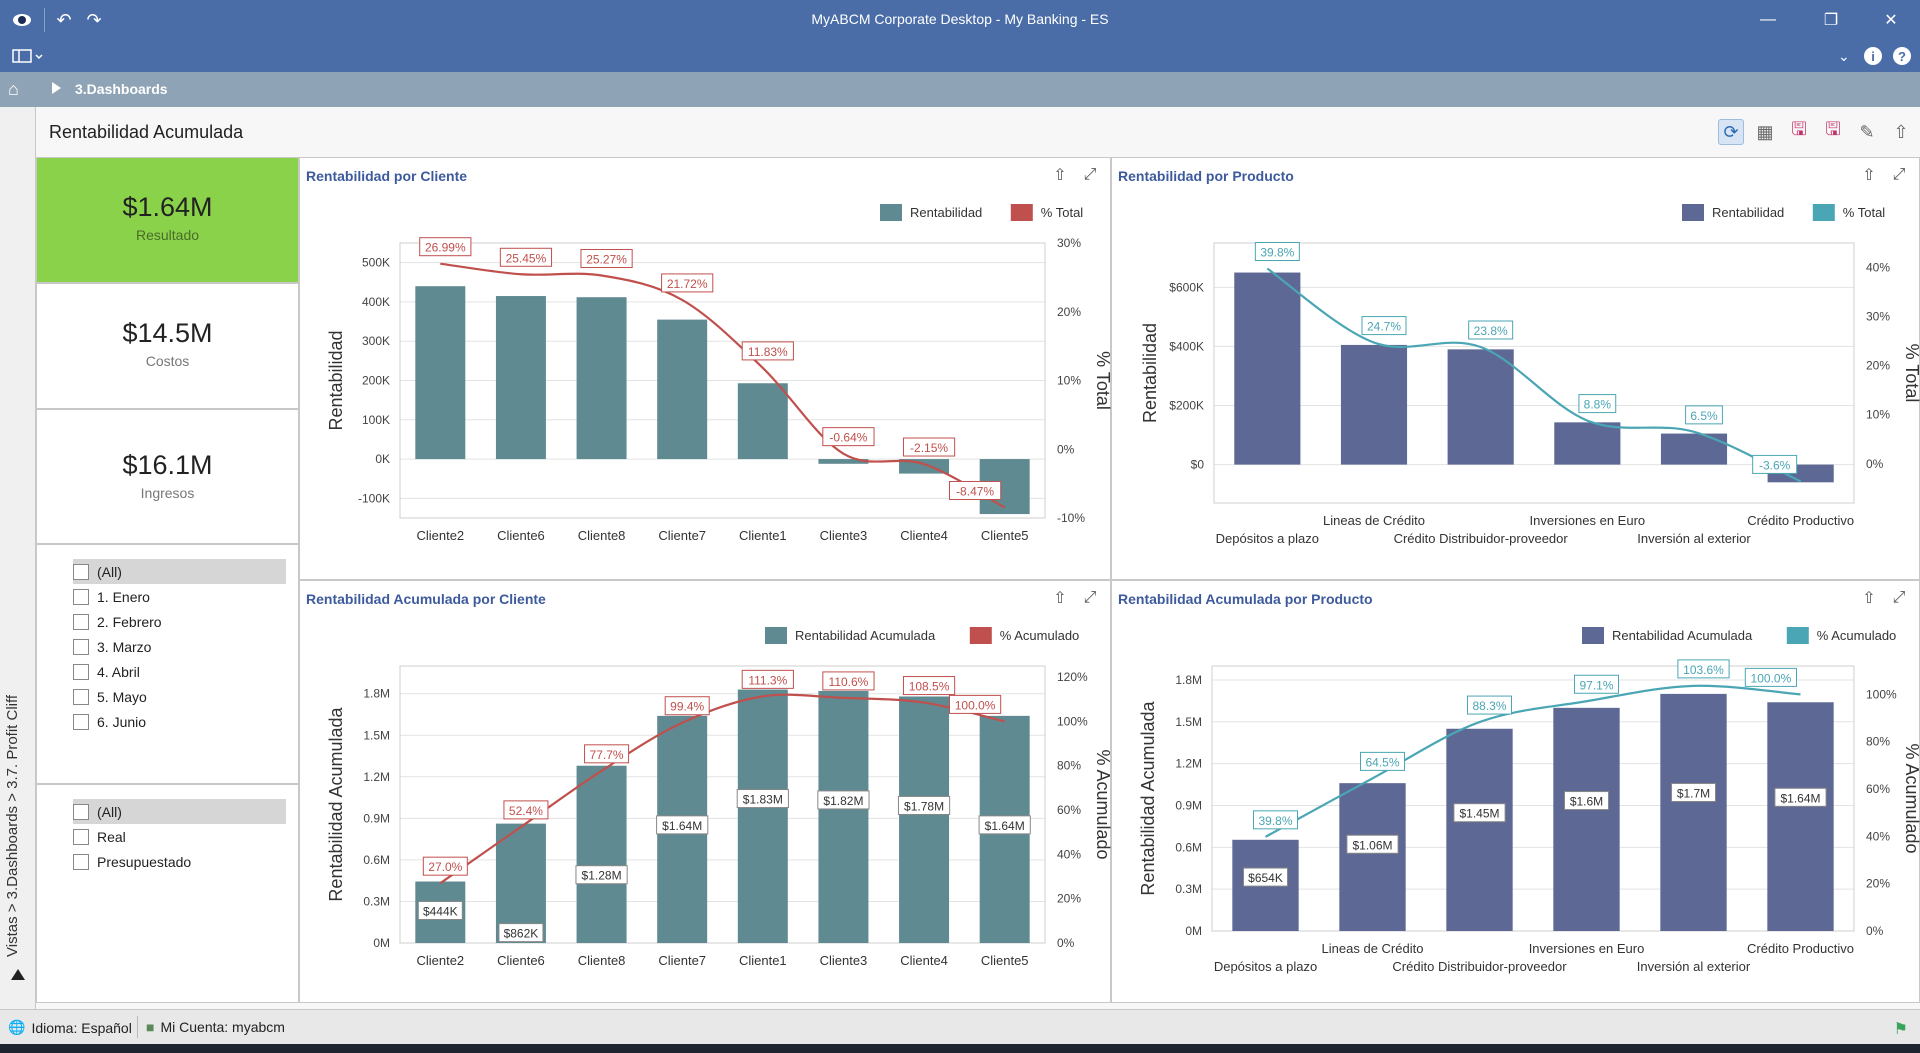 The width and height of the screenshot is (1920, 1053). I want to click on save-icon: 🖫, so click(1799, 129).